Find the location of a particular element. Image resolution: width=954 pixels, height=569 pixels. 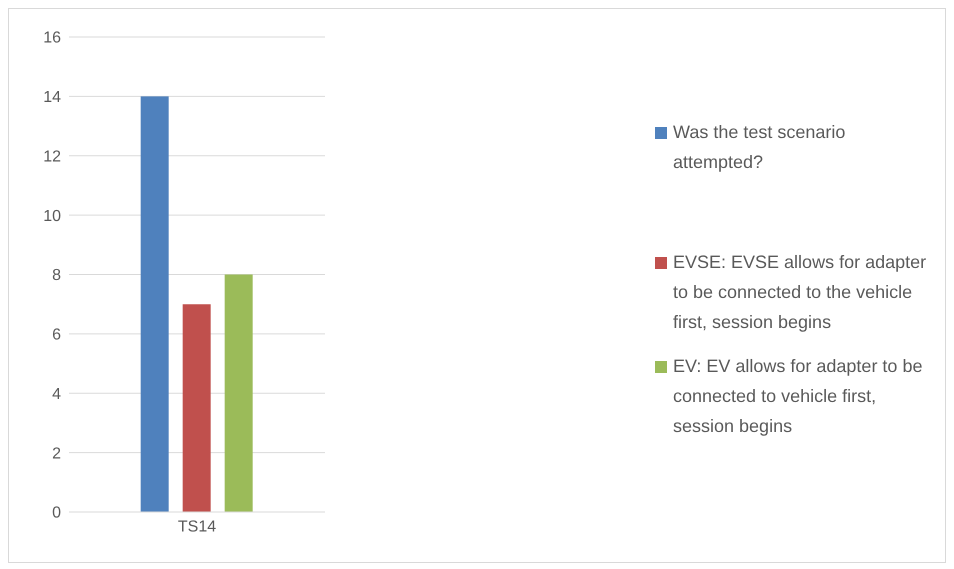

y-tick-label: 4 is located at coordinates (57, 394).